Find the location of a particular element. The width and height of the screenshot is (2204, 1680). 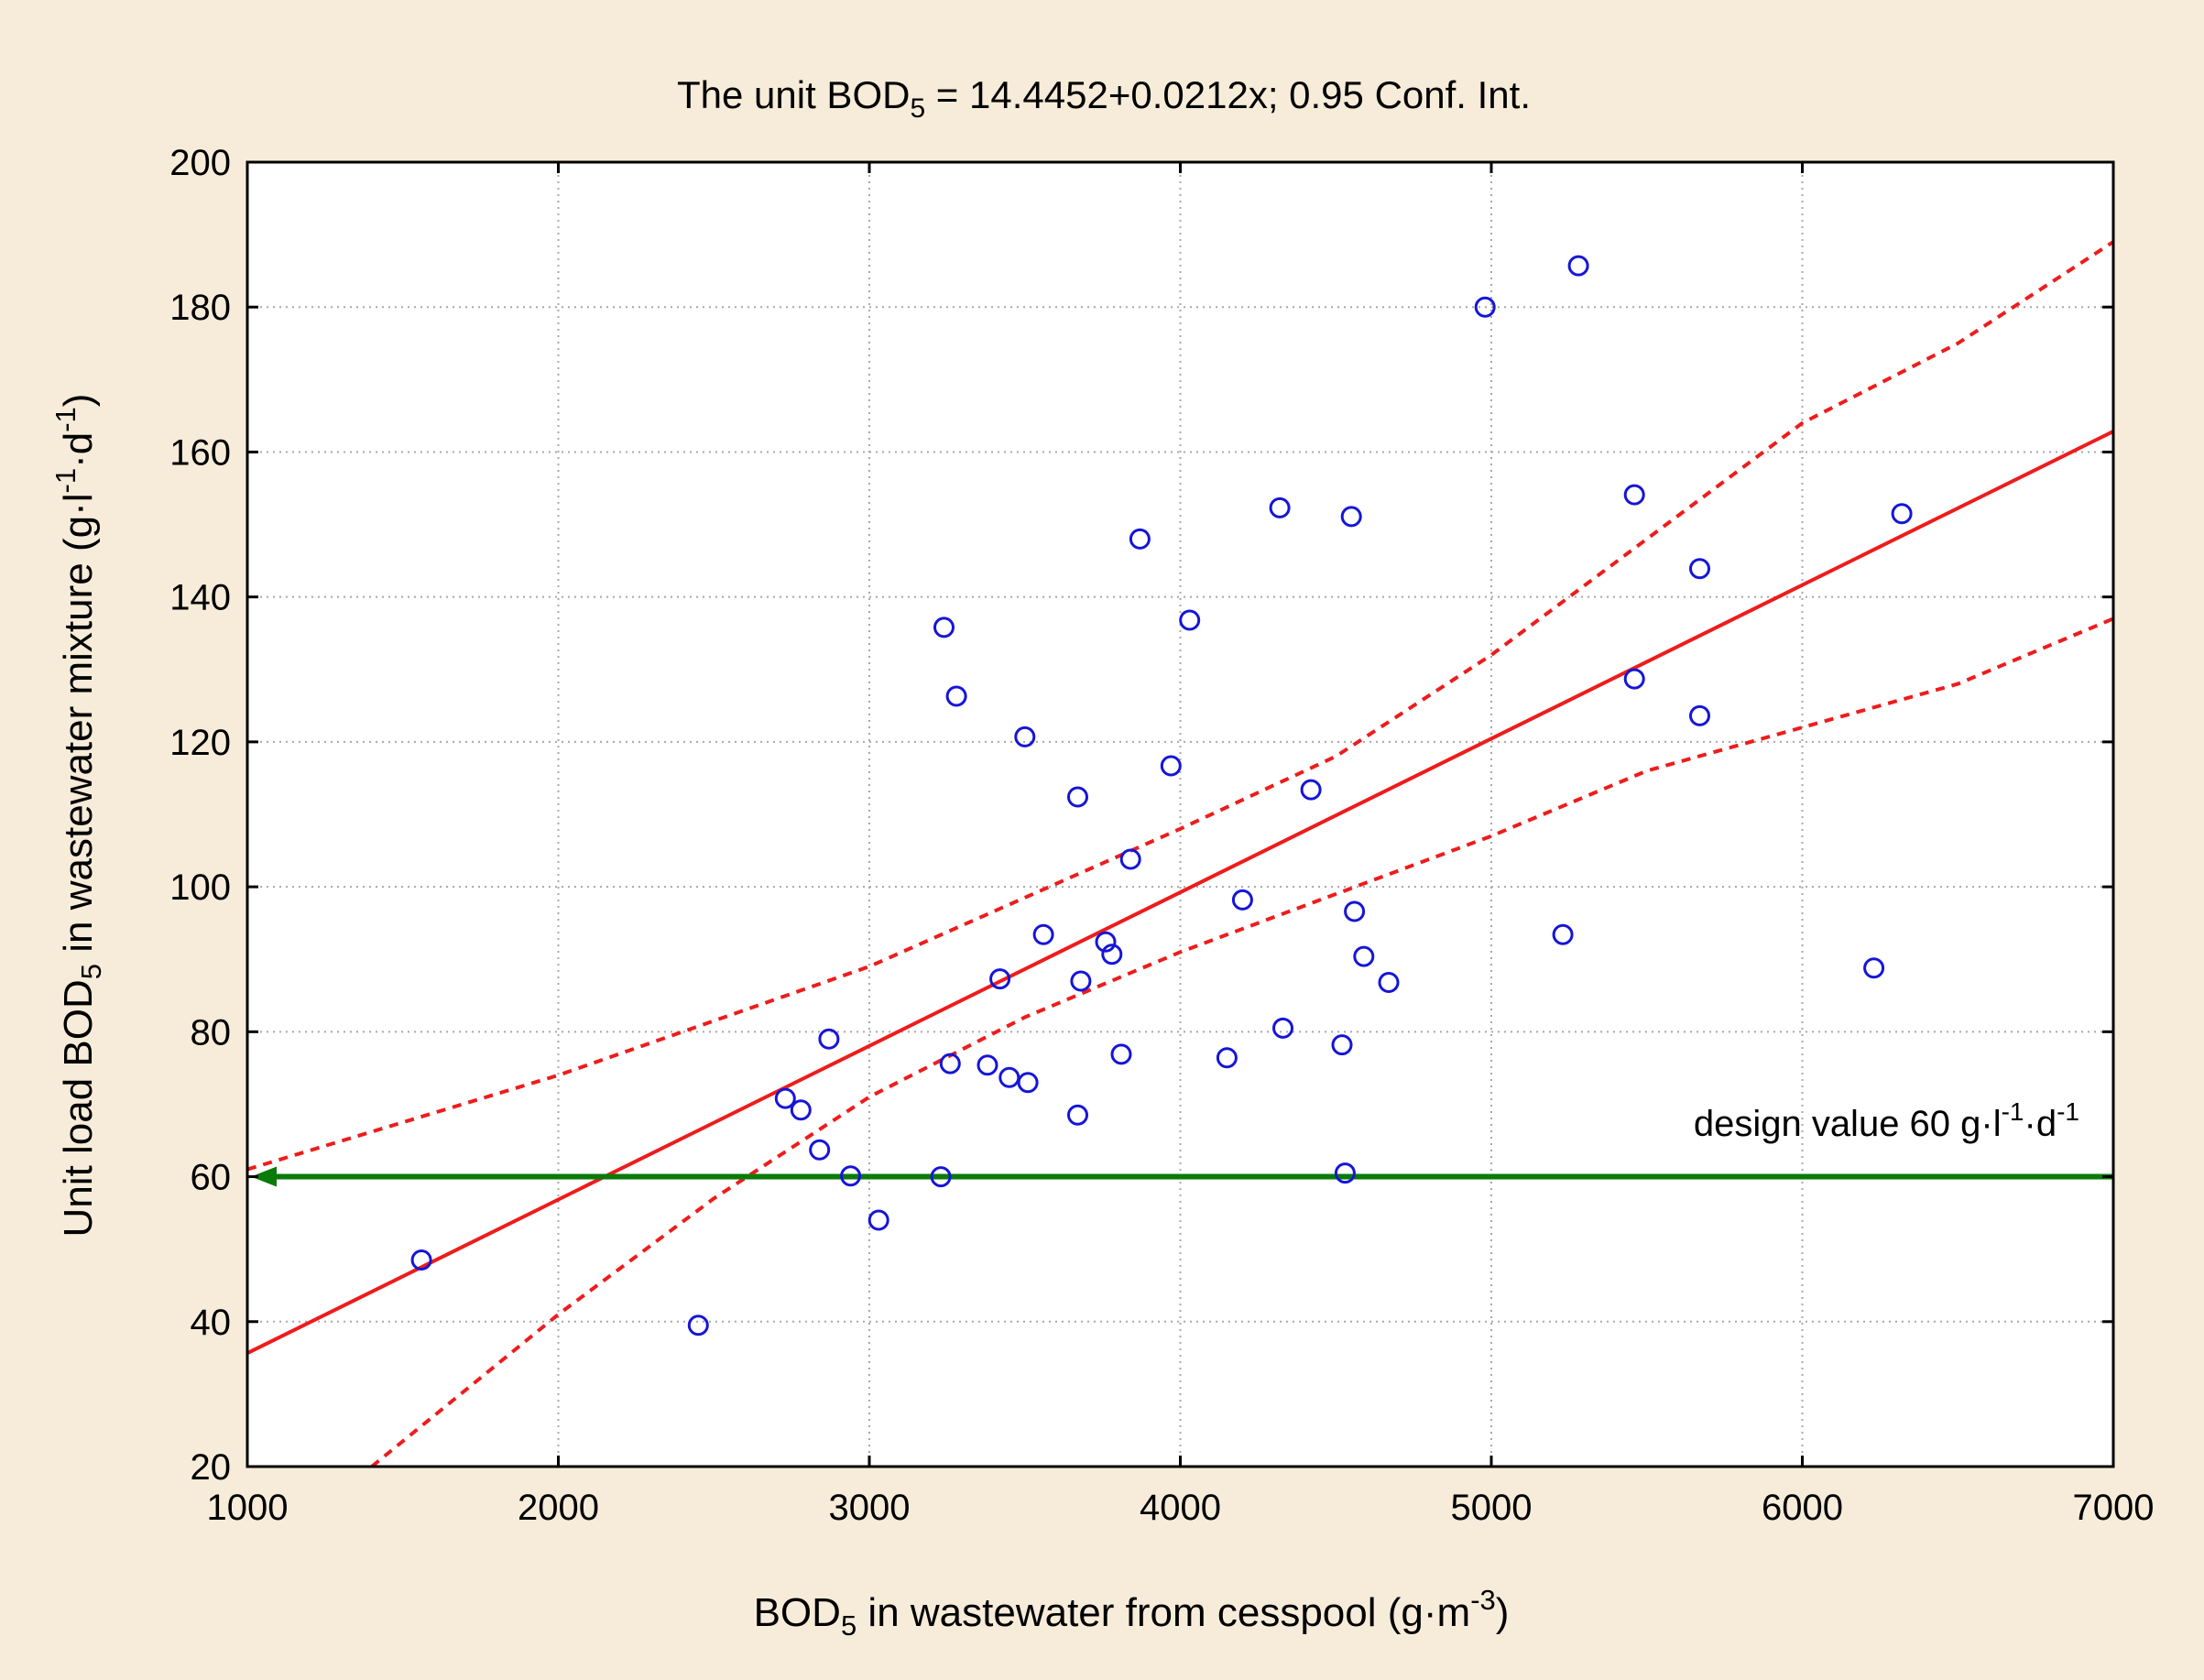

y-tick-label: 100 is located at coordinates (200, 887).